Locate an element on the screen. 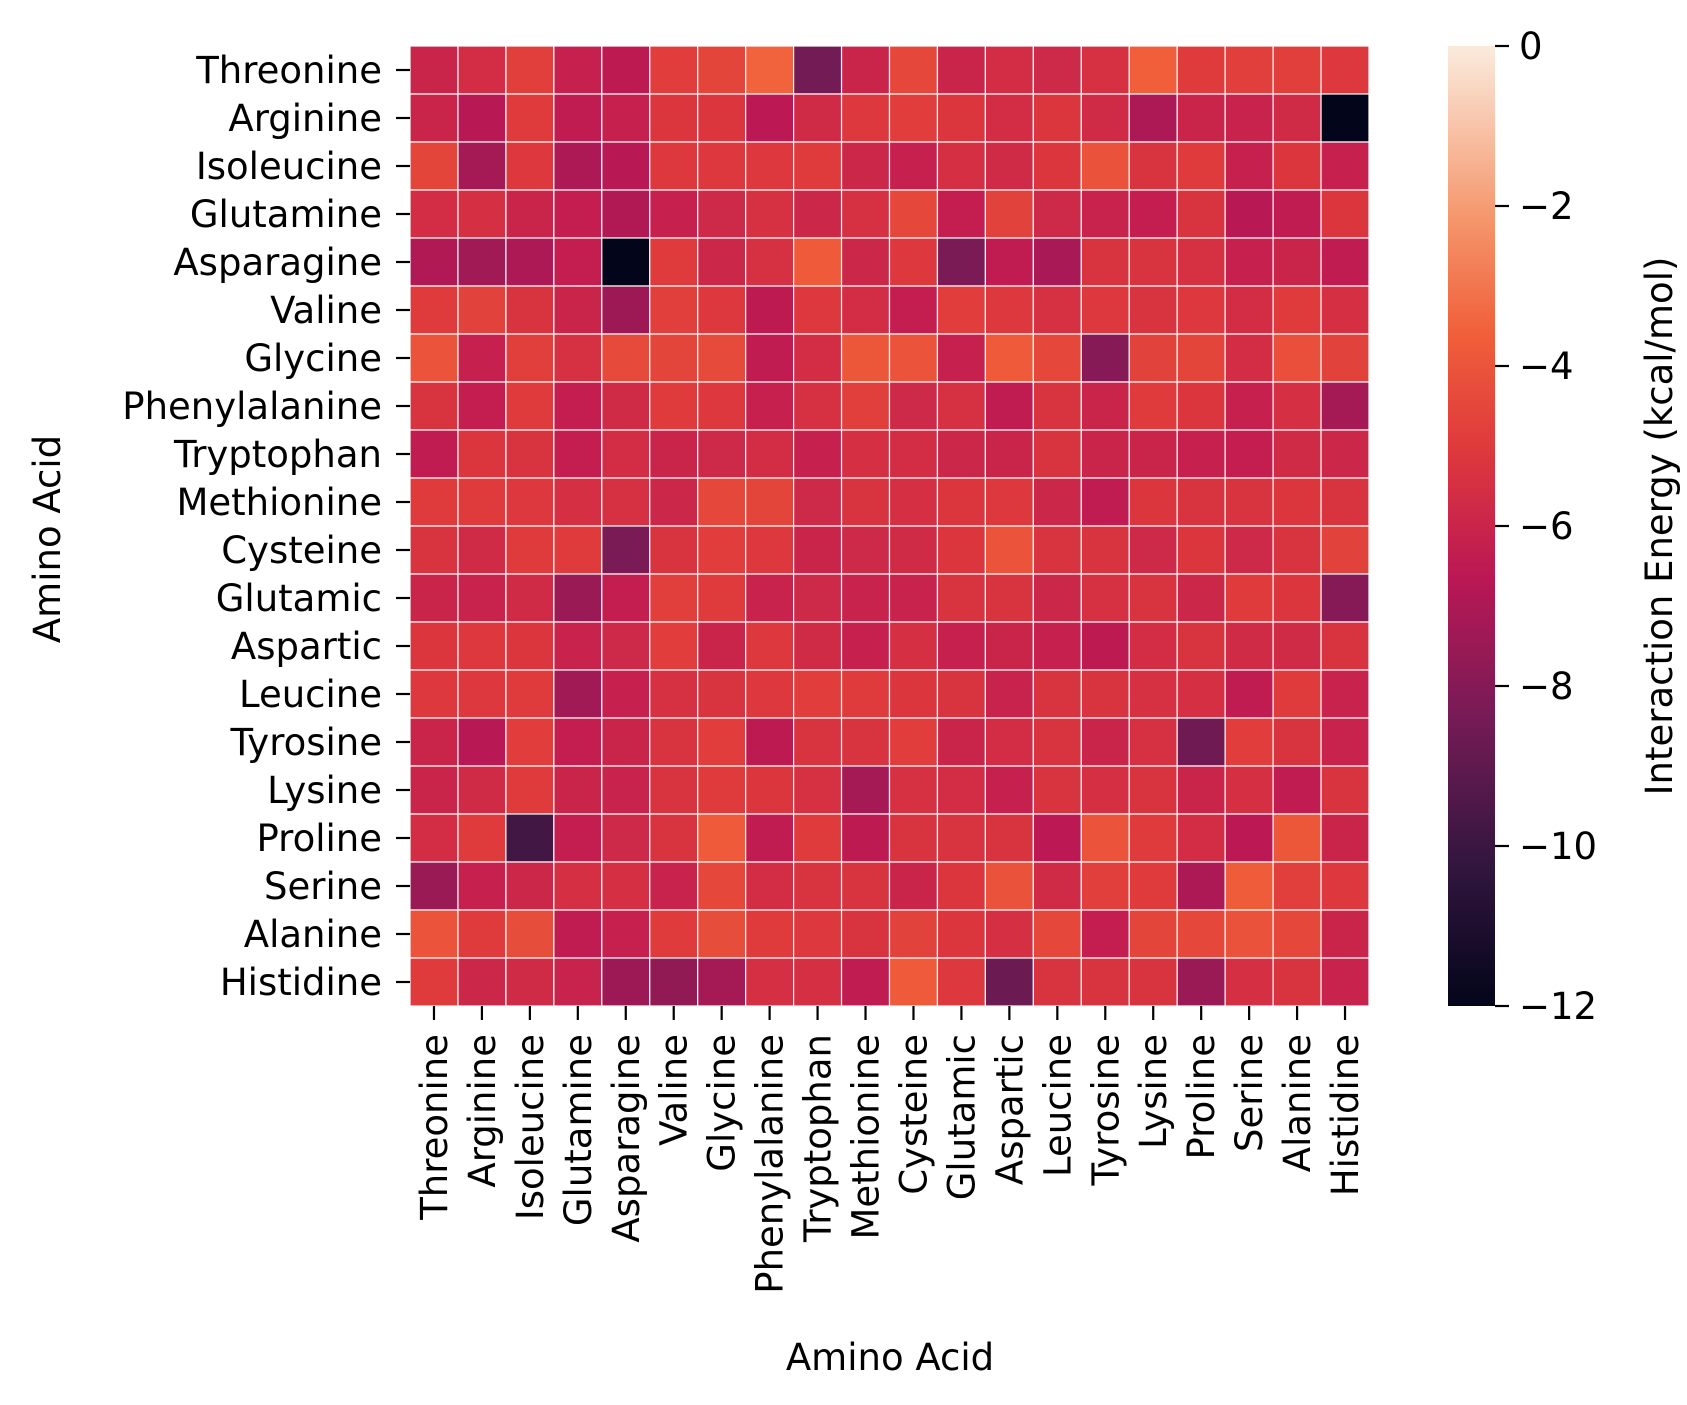 This screenshot has width=1687, height=1405. x-tick-label: Lysine is located at coordinates (1153, 1091).